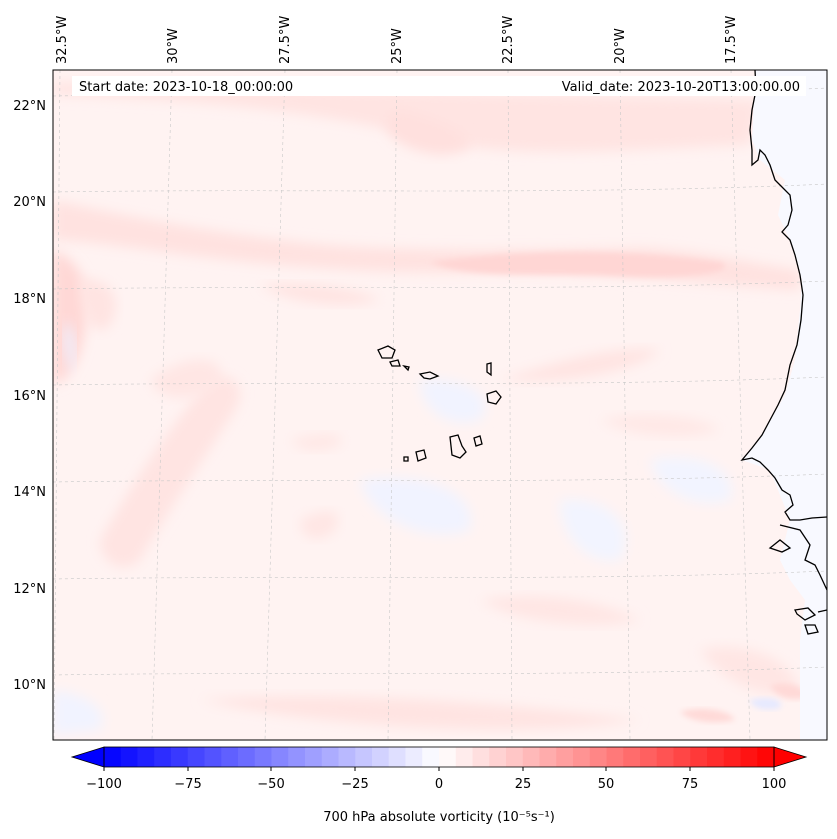  What do you see at coordinates (29, 299) in the screenshot?
I see `lat-label: 18°N` at bounding box center [29, 299].